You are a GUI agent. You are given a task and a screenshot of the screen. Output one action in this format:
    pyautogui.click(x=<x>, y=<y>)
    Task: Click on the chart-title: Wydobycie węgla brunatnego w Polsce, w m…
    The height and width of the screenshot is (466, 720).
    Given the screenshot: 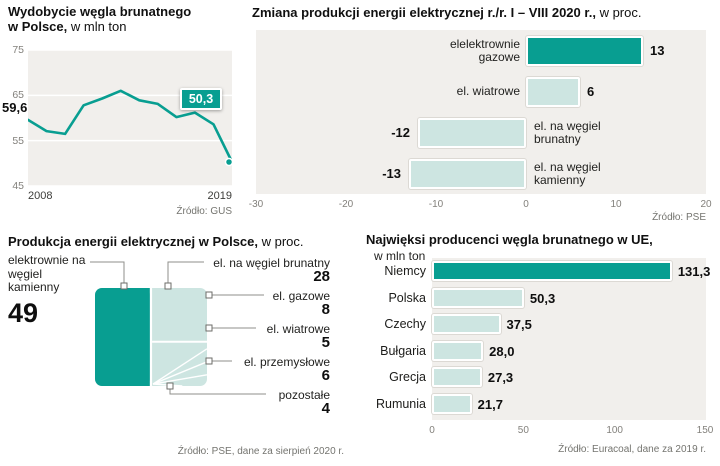 What is the action you would take?
    pyautogui.click(x=99, y=19)
    